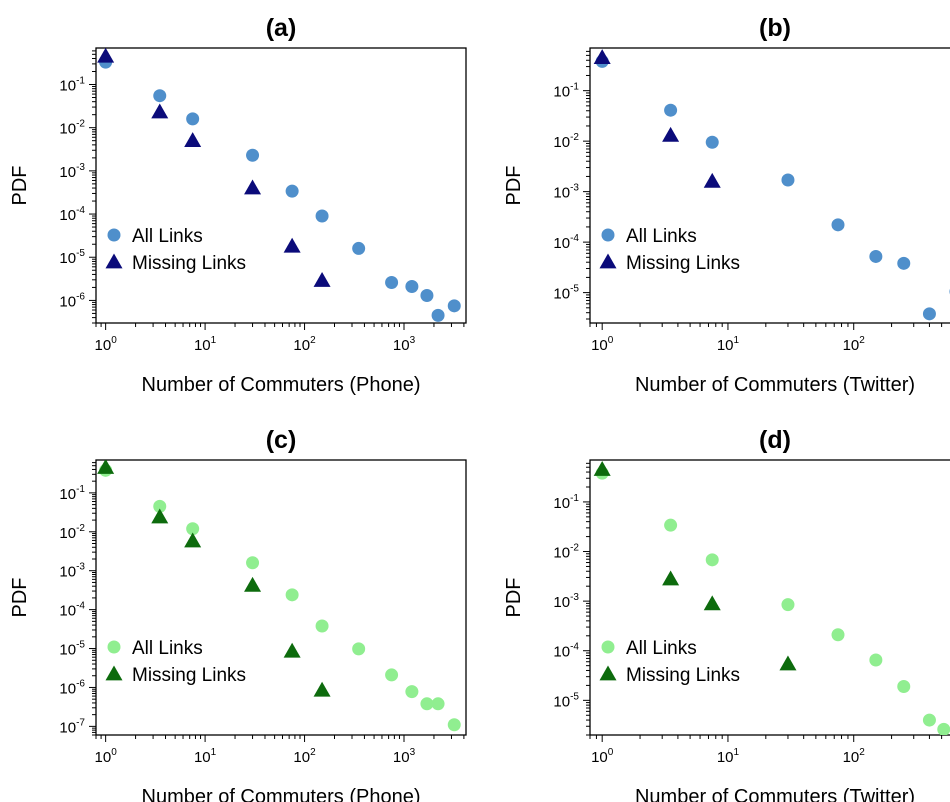  I want to click on panel-title: (a), so click(281, 28).